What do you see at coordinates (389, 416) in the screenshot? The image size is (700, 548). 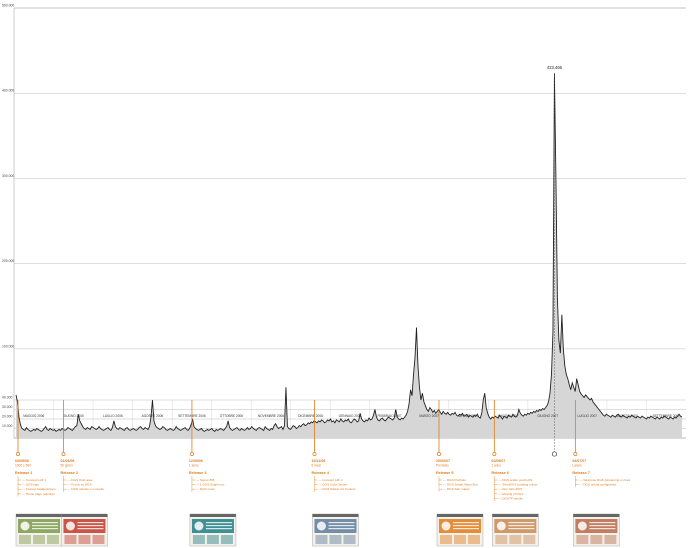 I see `x-tick-label: FEBBRAIO 2007` at bounding box center [389, 416].